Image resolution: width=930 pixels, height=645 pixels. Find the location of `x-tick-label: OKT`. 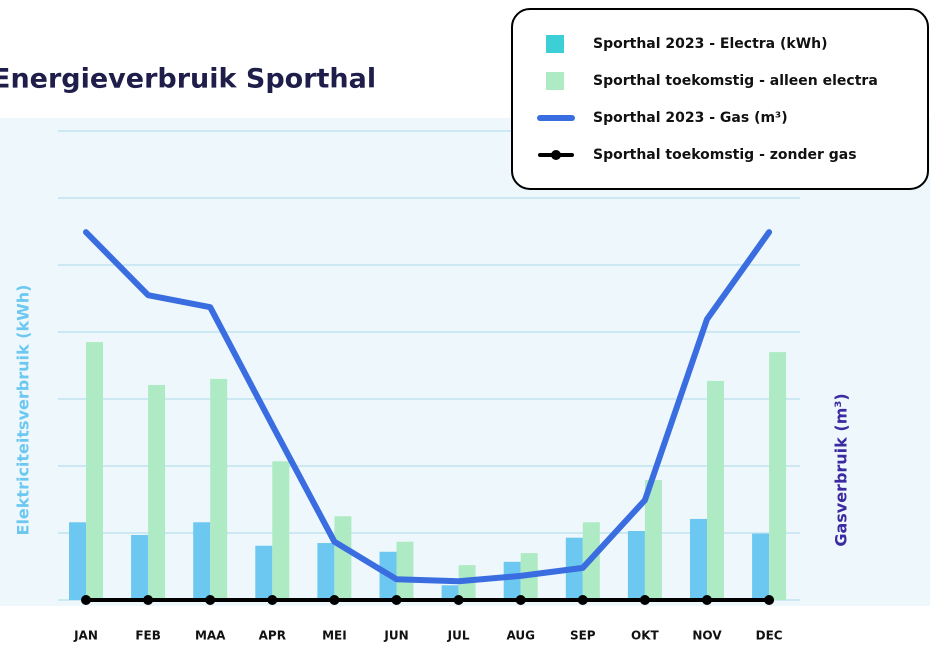

x-tick-label: OKT is located at coordinates (645, 636).